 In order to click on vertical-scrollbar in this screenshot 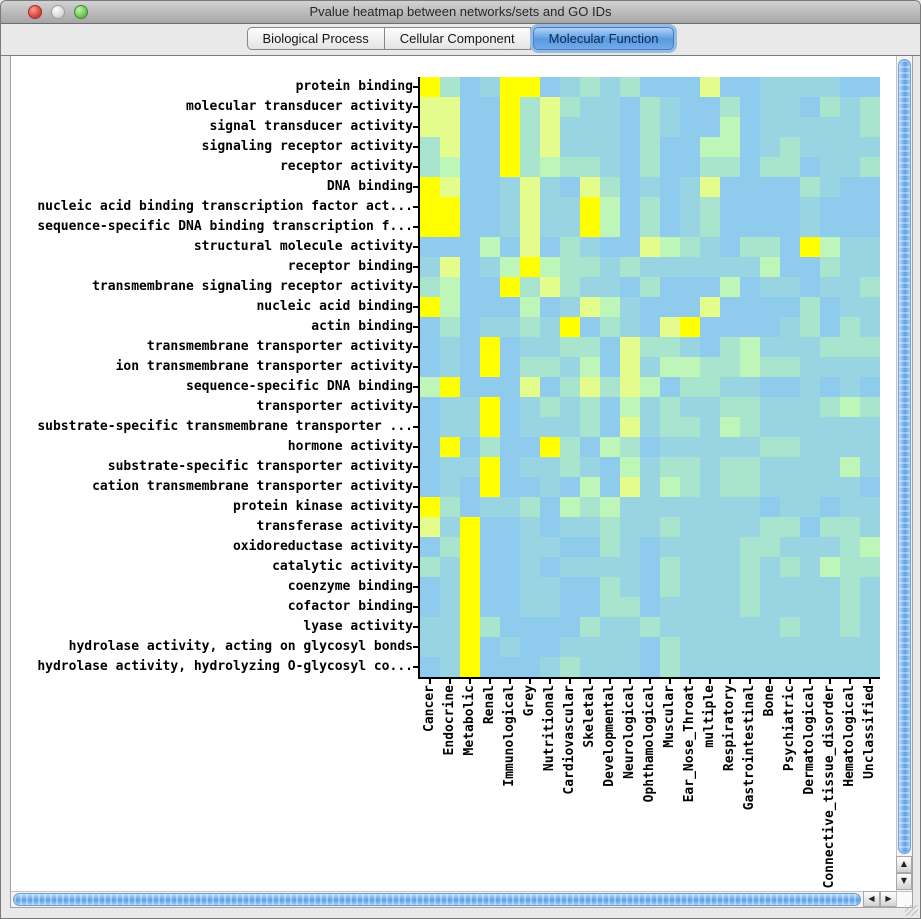, I will do `click(904, 473)`.